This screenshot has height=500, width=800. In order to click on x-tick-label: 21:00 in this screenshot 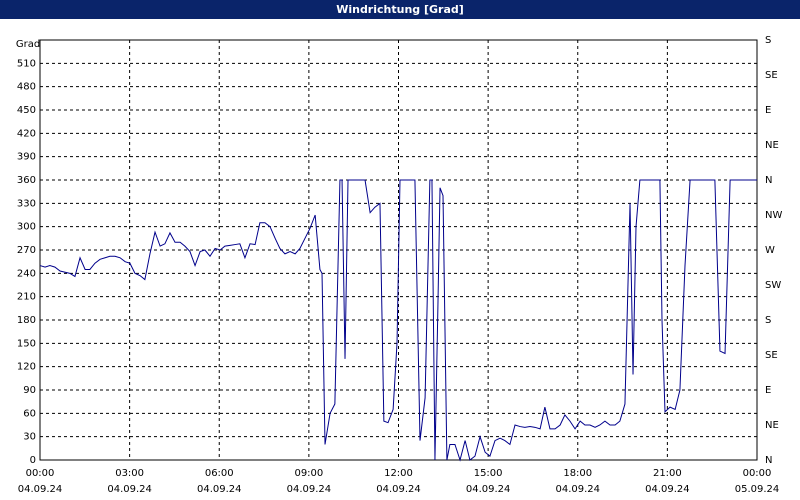, I will do `click(667, 473)`.